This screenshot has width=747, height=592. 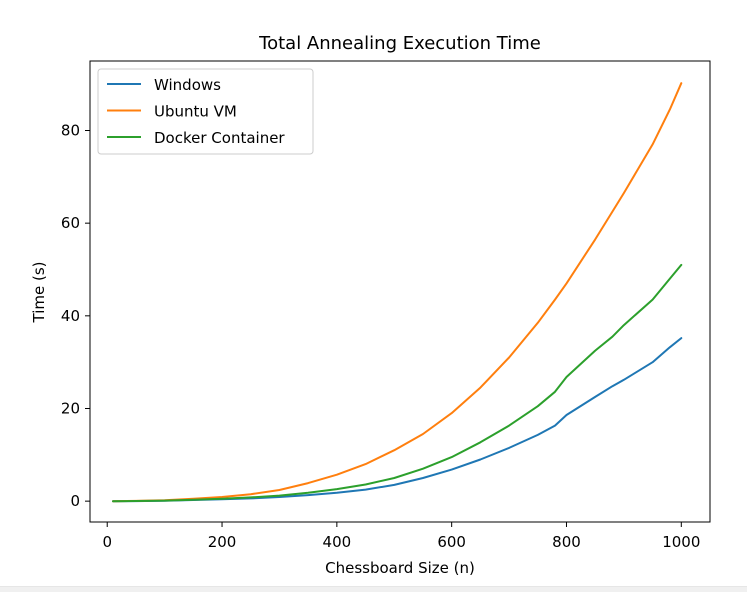 What do you see at coordinates (373, 589) in the screenshot?
I see `bottom-strip` at bounding box center [373, 589].